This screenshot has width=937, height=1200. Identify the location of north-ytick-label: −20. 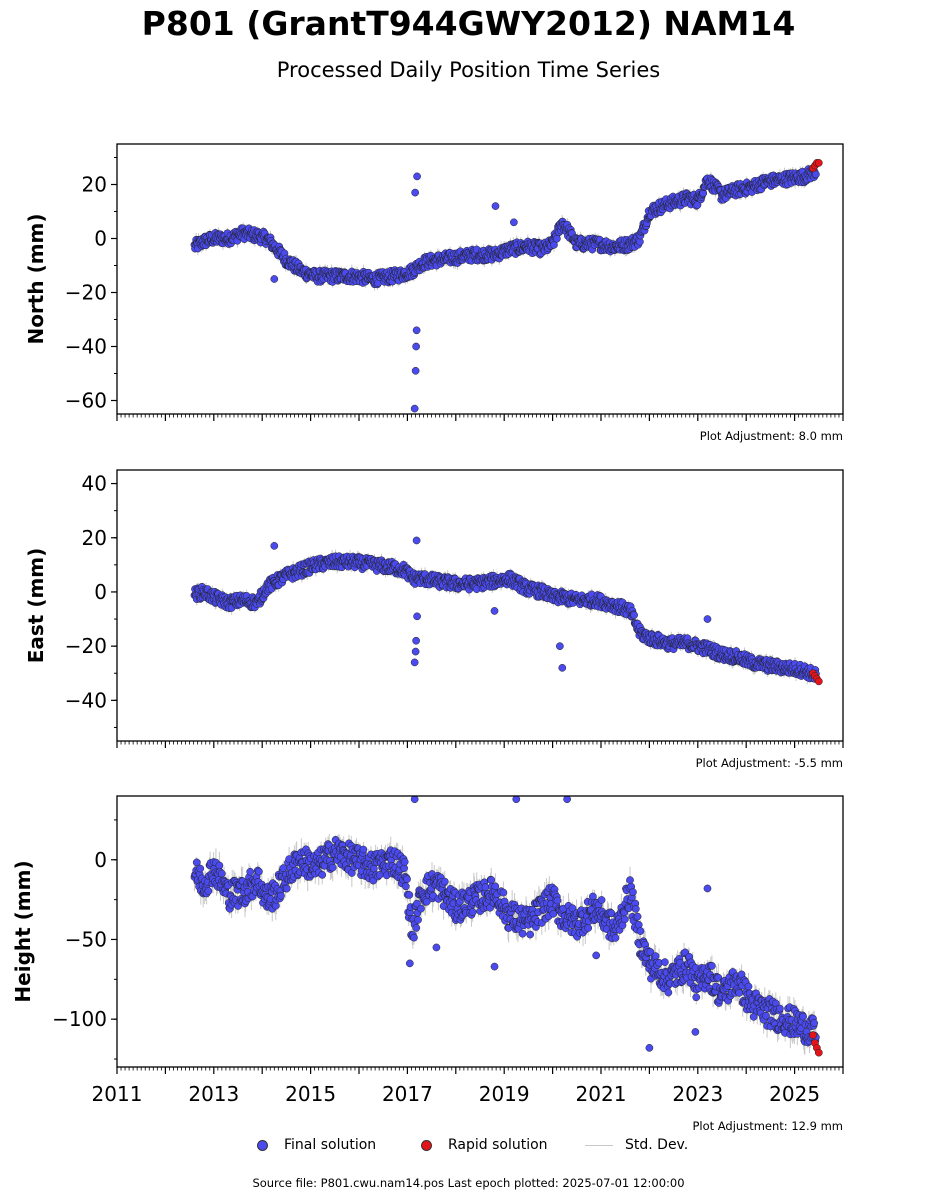
(86, 293).